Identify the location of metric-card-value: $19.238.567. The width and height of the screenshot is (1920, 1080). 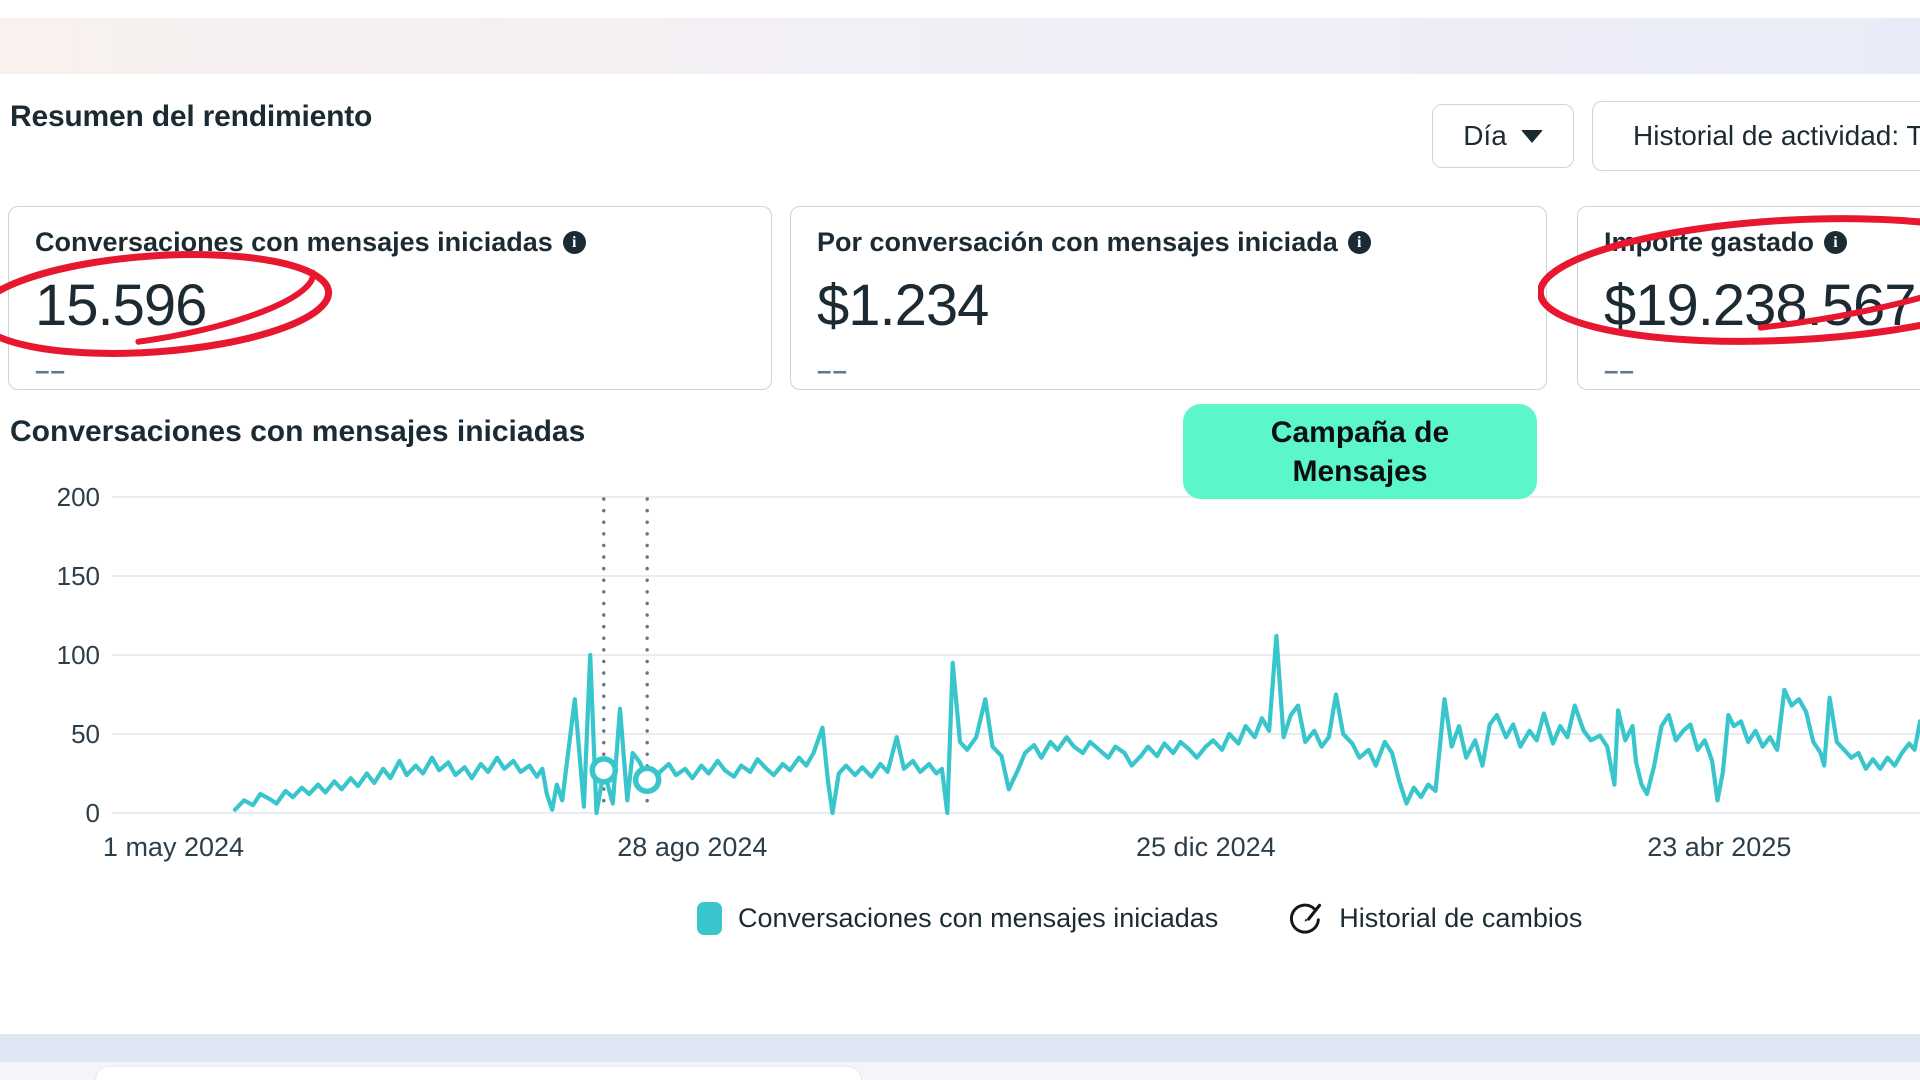
(1760, 305).